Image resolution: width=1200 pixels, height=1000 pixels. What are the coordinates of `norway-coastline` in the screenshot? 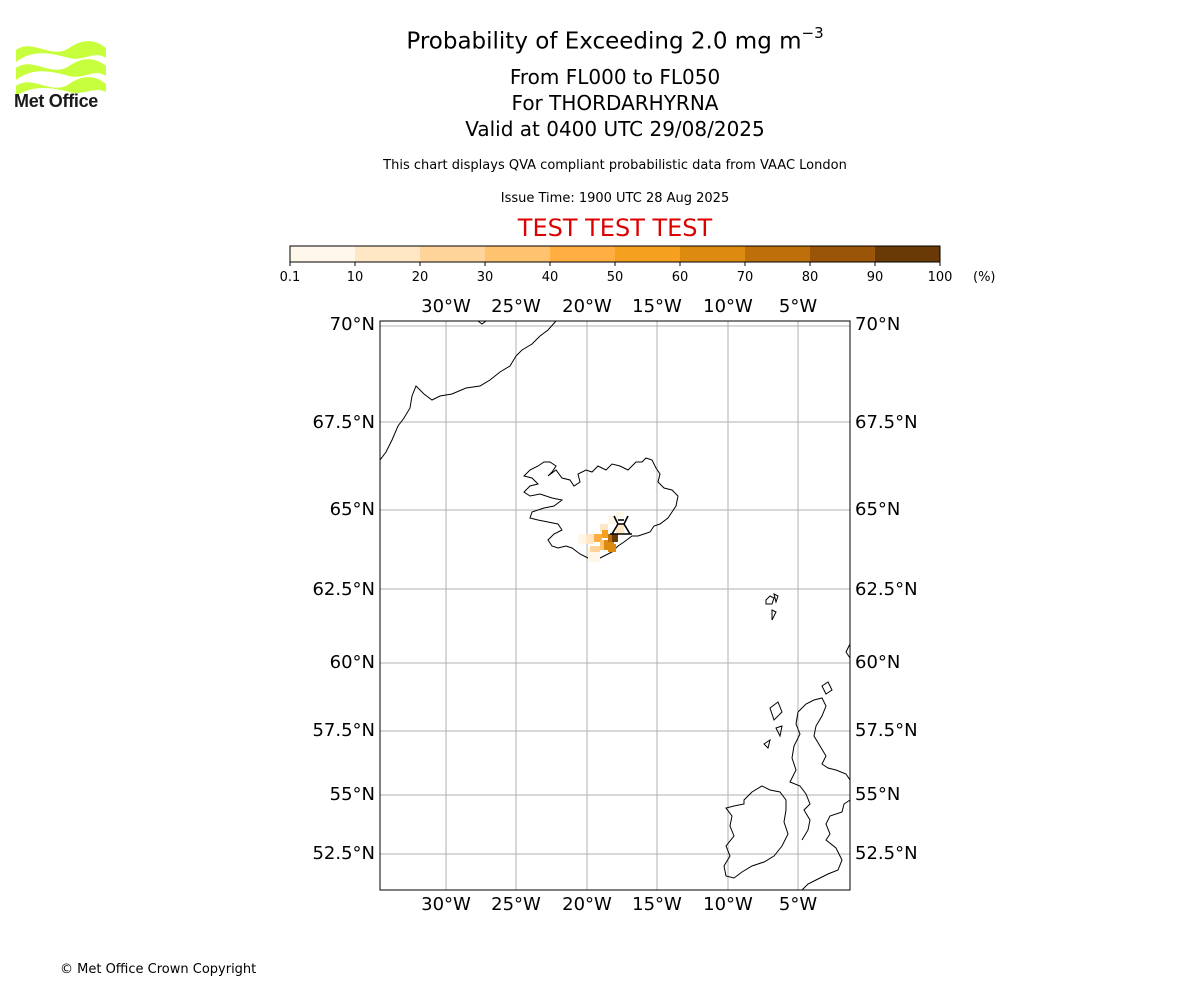 It's located at (847, 651).